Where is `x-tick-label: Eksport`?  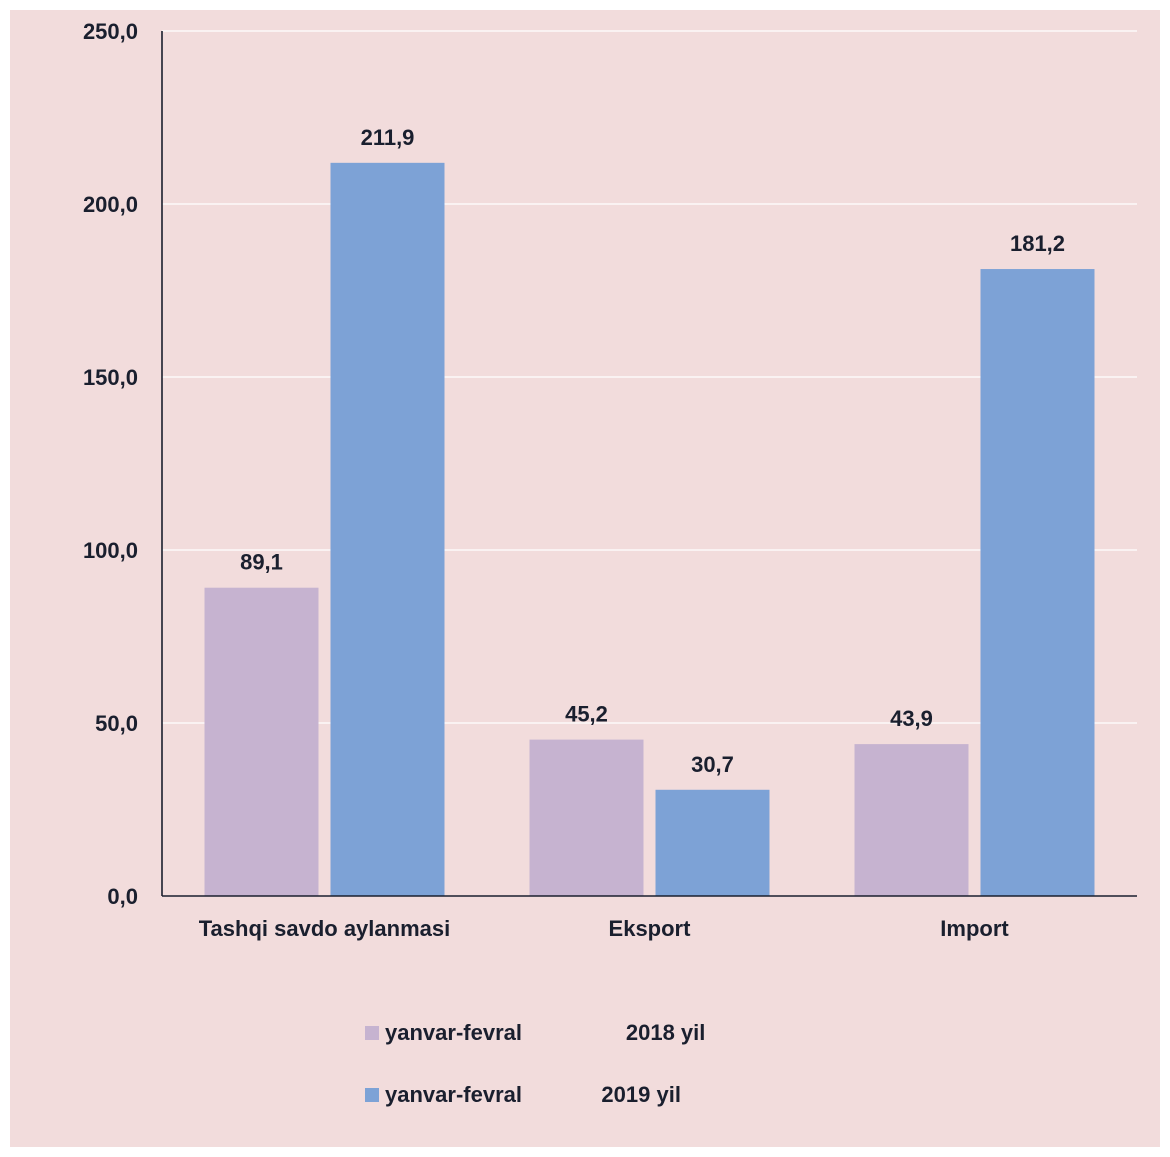
x-tick-label: Eksport is located at coordinates (650, 928).